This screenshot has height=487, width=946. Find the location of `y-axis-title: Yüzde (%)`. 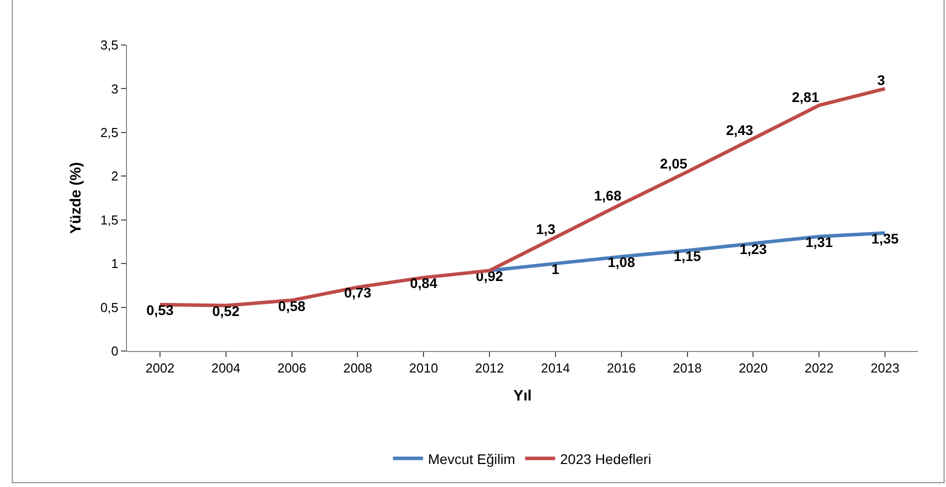

y-axis-title: Yüzde (%) is located at coordinates (76, 198).